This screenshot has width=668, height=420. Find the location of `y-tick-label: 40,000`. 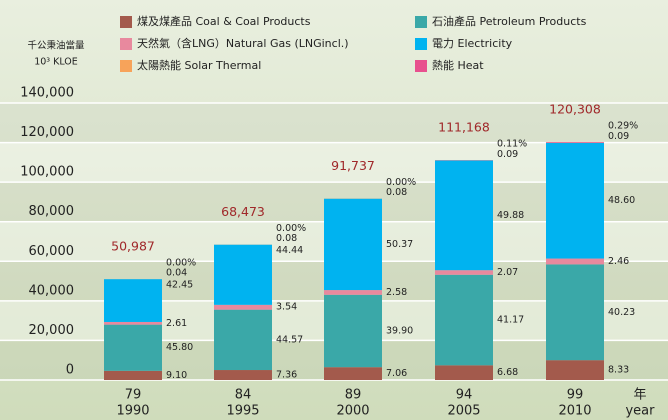

y-tick-label: 40,000 is located at coordinates (52, 290).